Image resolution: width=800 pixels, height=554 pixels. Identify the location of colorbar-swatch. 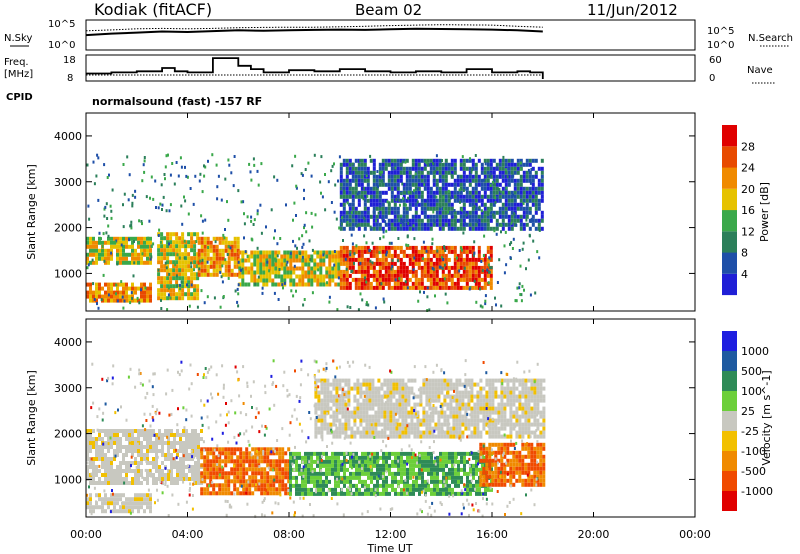
(729, 199).